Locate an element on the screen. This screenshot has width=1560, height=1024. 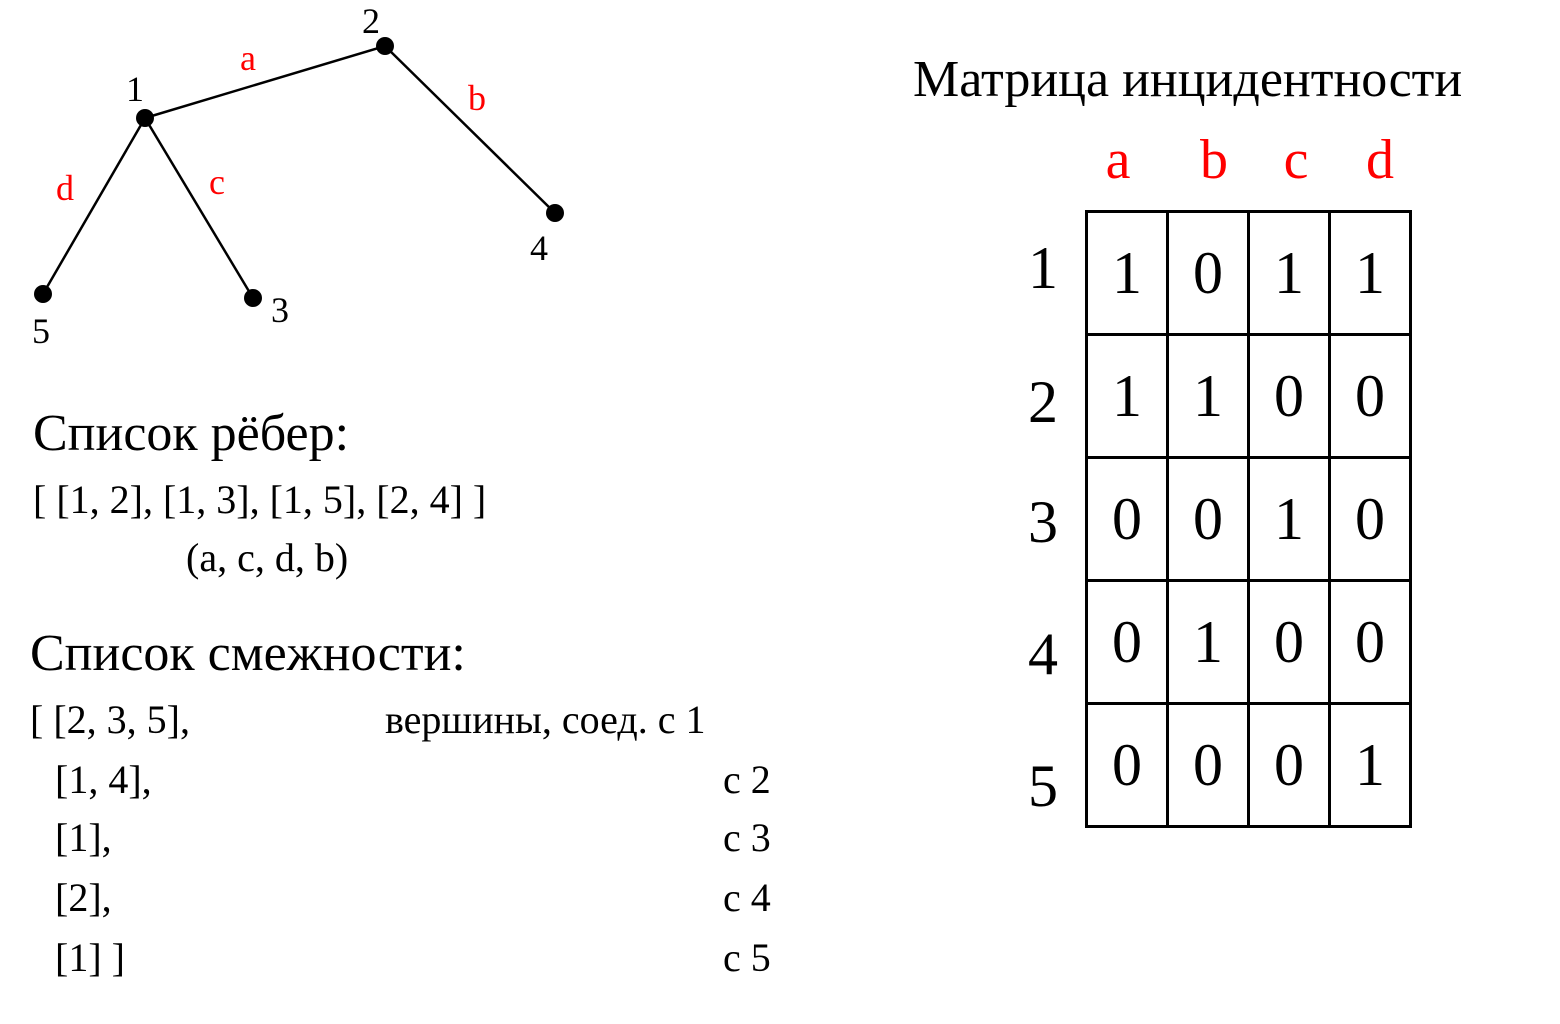
matrix-row-header-4: 4 is located at coordinates (1043, 654).